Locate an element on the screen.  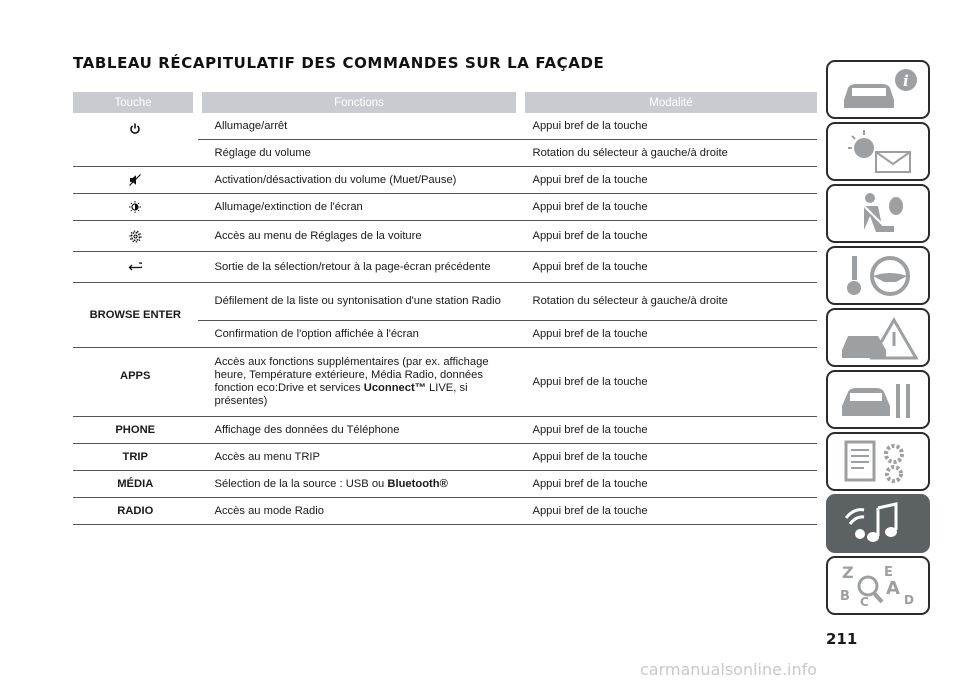
function-cell: Accès au mode Radio is located at coordinates (359, 511).